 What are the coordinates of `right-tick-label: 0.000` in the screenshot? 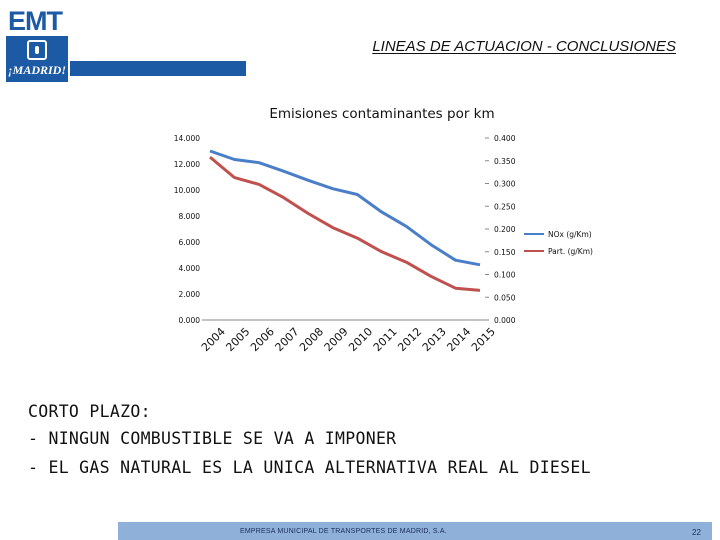 It's located at (505, 320).